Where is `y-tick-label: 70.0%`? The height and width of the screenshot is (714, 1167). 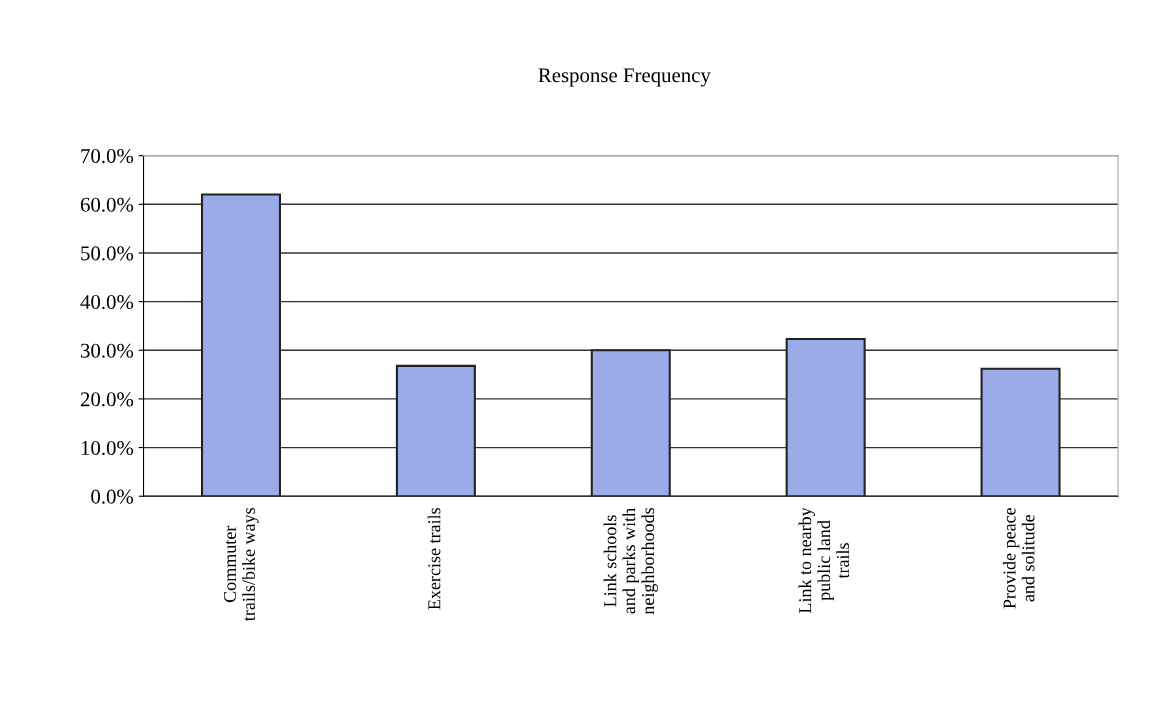 y-tick-label: 70.0% is located at coordinates (107, 156).